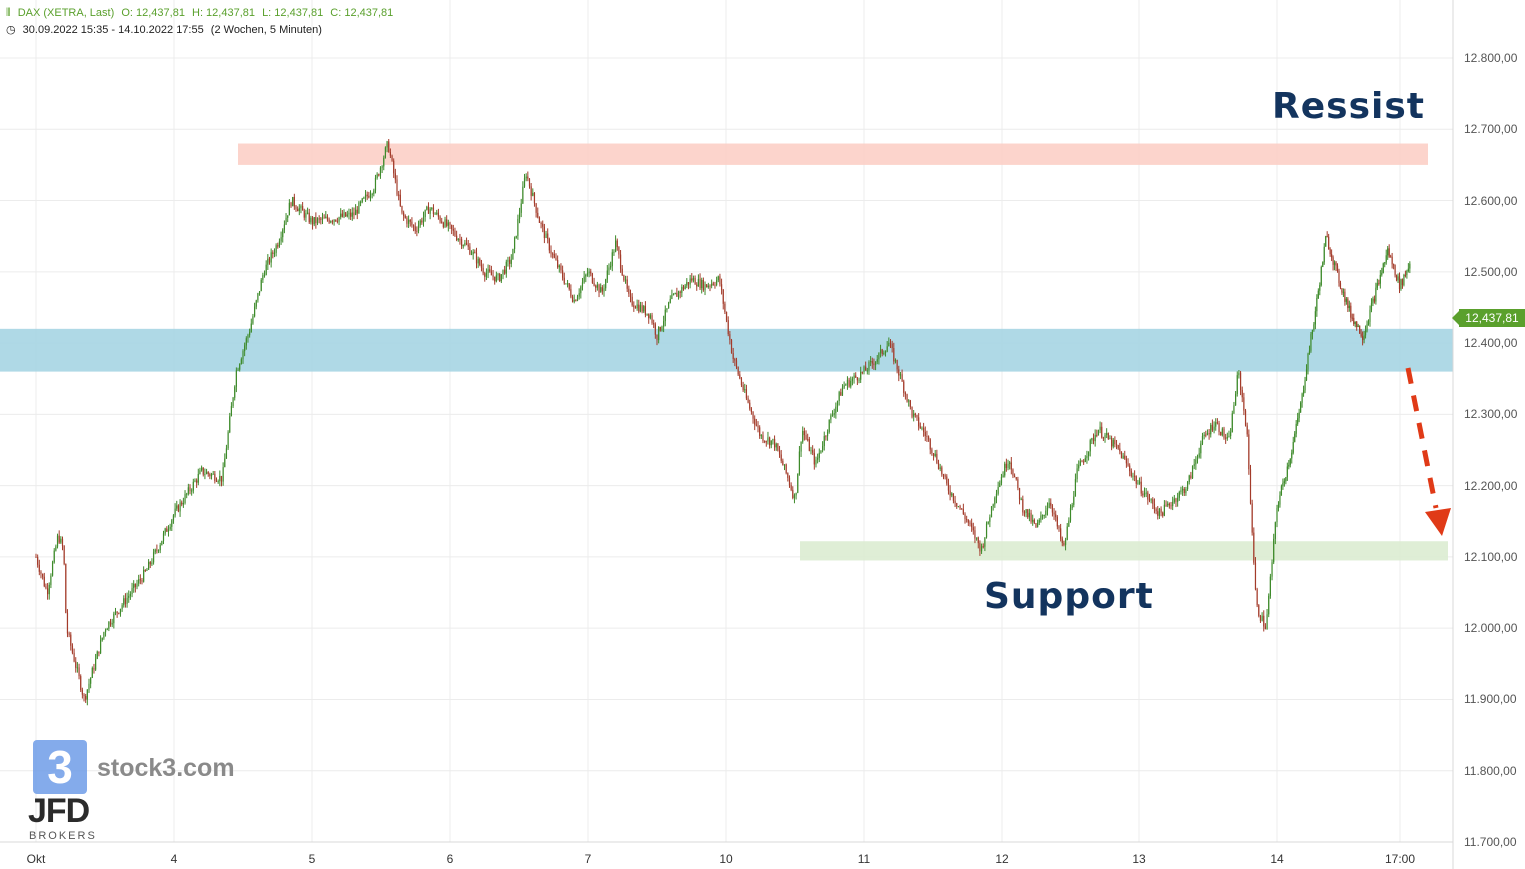 This screenshot has width=1525, height=869. Describe the element at coordinates (1491, 58) in the screenshot. I see `y-tick-label: 12.800,00` at that location.